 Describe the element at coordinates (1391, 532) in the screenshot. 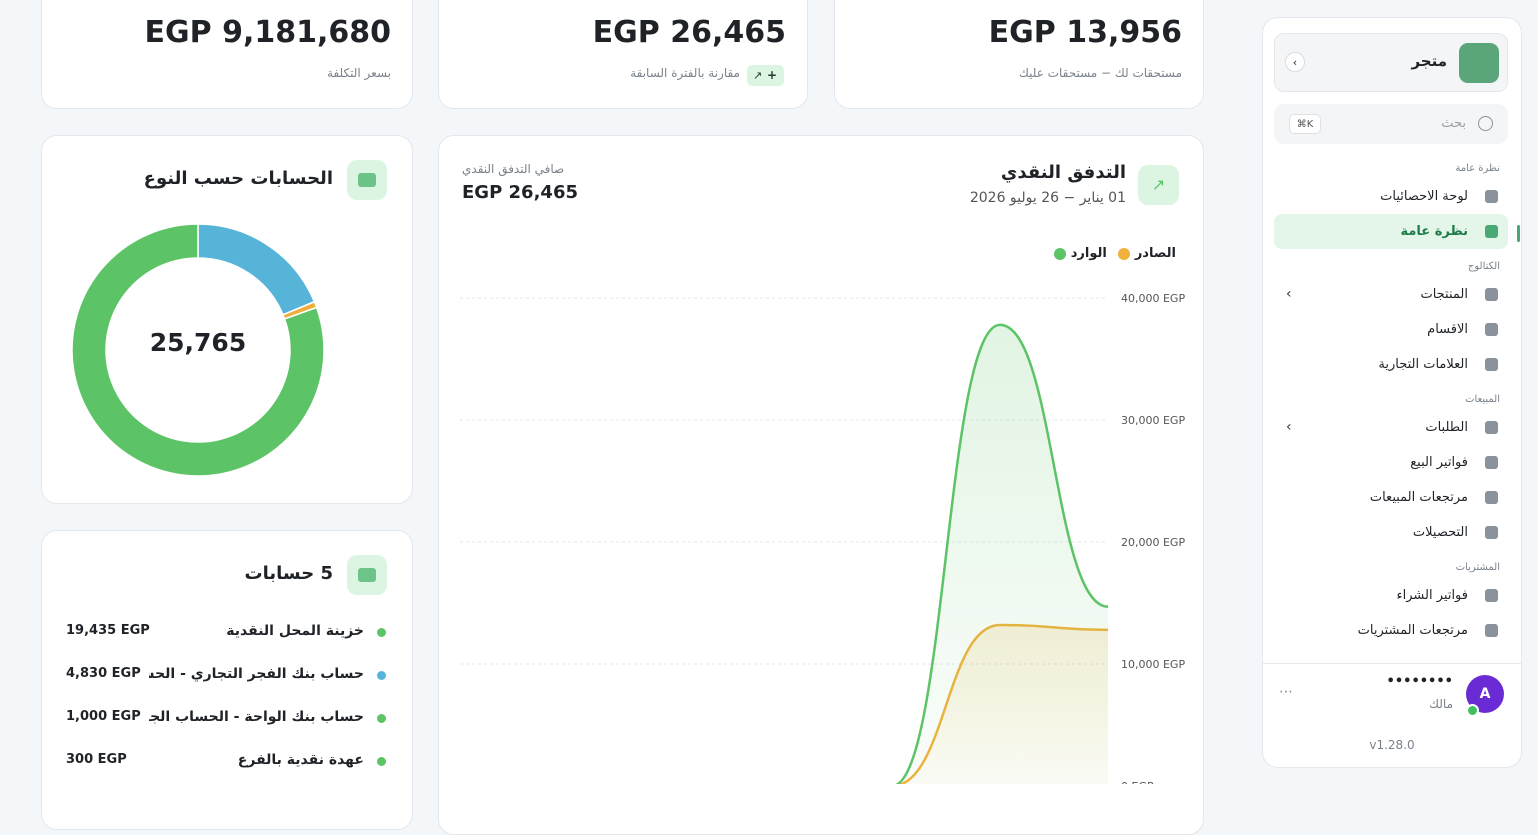

I see `nav-item: التحصيلات` at that location.